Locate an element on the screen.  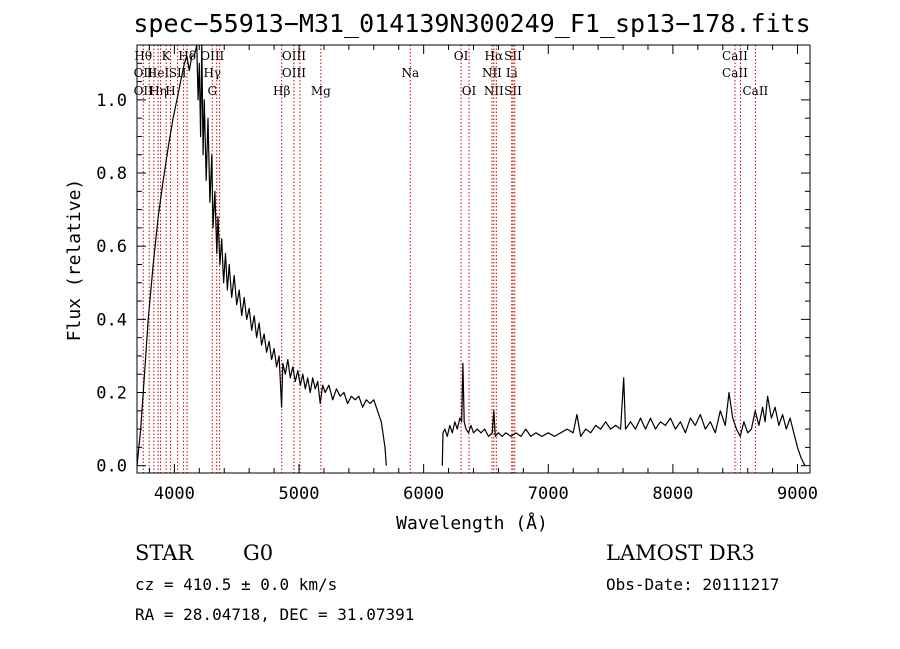
spectrum-series-line is located at coordinates (623, 414).